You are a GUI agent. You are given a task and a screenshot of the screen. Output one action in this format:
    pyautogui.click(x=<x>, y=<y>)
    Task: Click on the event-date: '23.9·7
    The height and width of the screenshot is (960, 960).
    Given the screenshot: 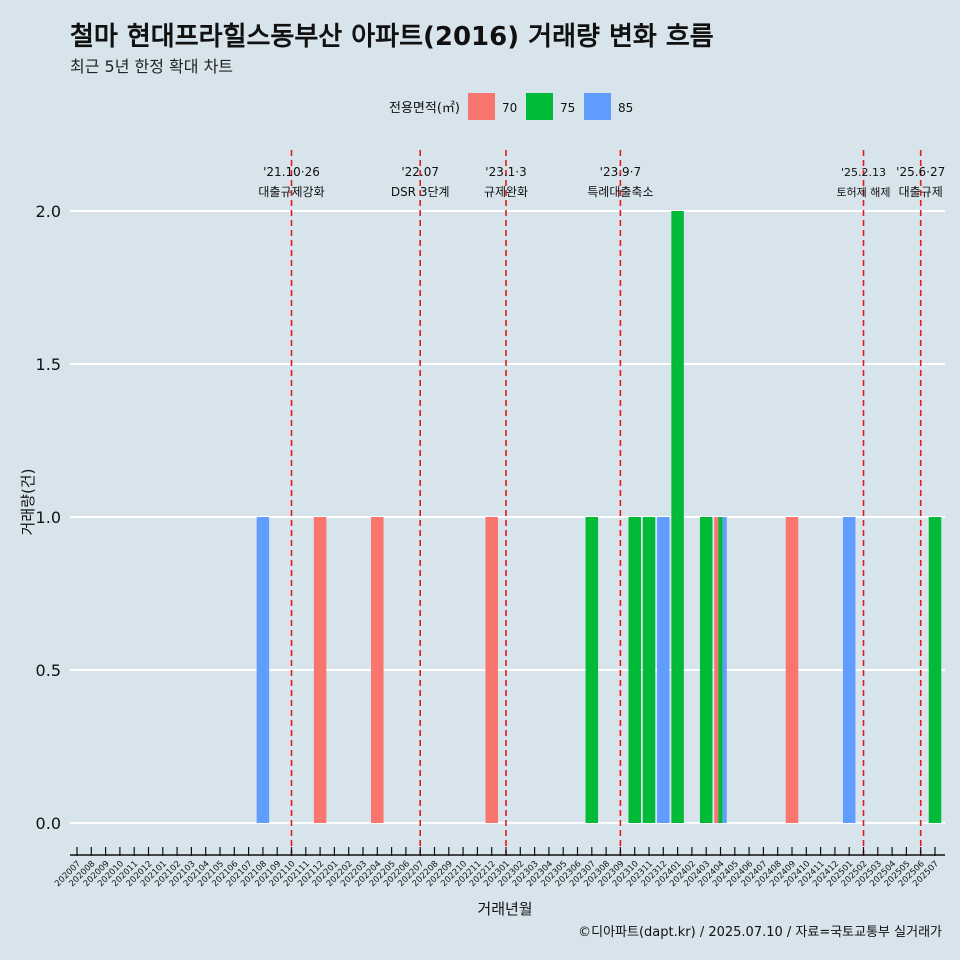 What is the action you would take?
    pyautogui.click(x=620, y=172)
    